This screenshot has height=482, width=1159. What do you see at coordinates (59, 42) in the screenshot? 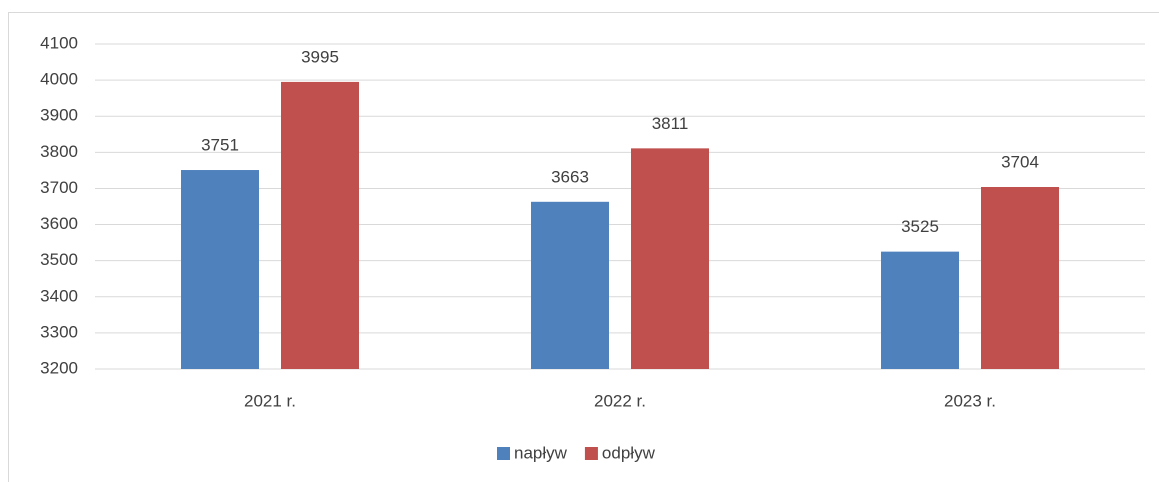
I see `y-tick-label: 4100` at bounding box center [59, 42].